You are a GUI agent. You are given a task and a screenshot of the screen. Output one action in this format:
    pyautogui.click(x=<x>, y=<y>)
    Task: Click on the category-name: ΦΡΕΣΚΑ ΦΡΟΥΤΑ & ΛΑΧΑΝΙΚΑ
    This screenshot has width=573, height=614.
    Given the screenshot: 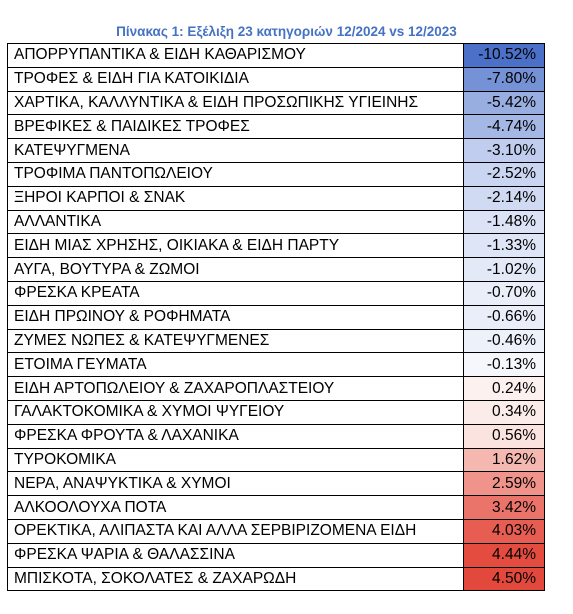 What is the action you would take?
    pyautogui.click(x=235, y=436)
    